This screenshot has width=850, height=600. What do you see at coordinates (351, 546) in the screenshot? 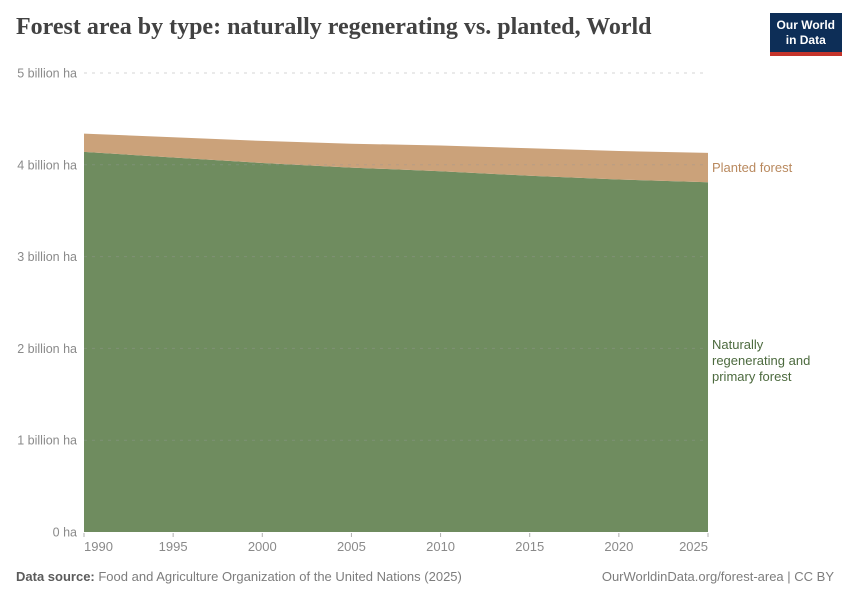
I see `x-tick-label: 2005` at bounding box center [351, 546].